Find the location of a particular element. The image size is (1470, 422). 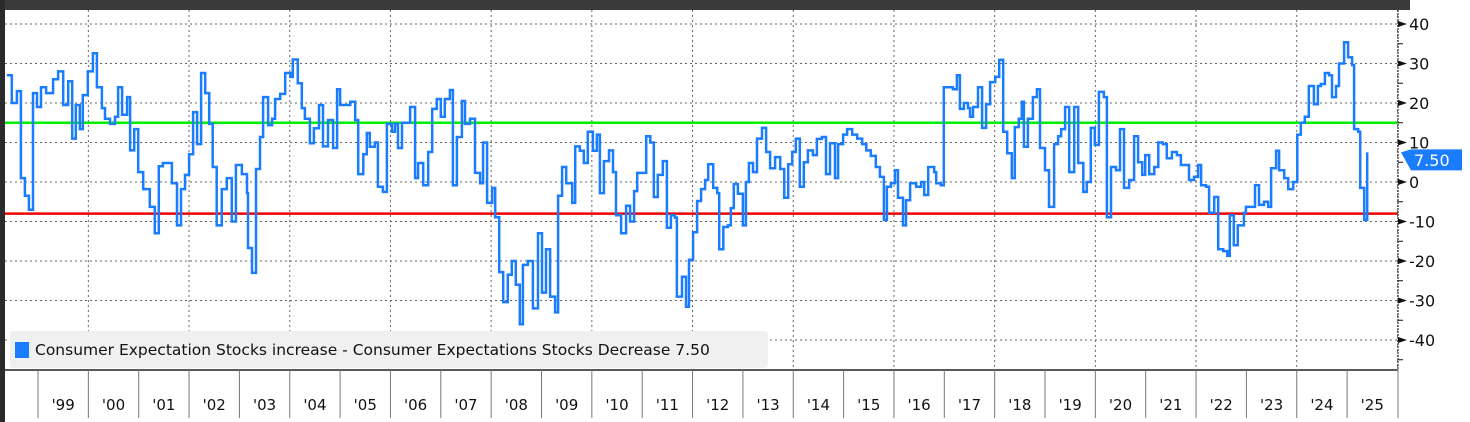

x-tick-label: '24 is located at coordinates (1321, 405).